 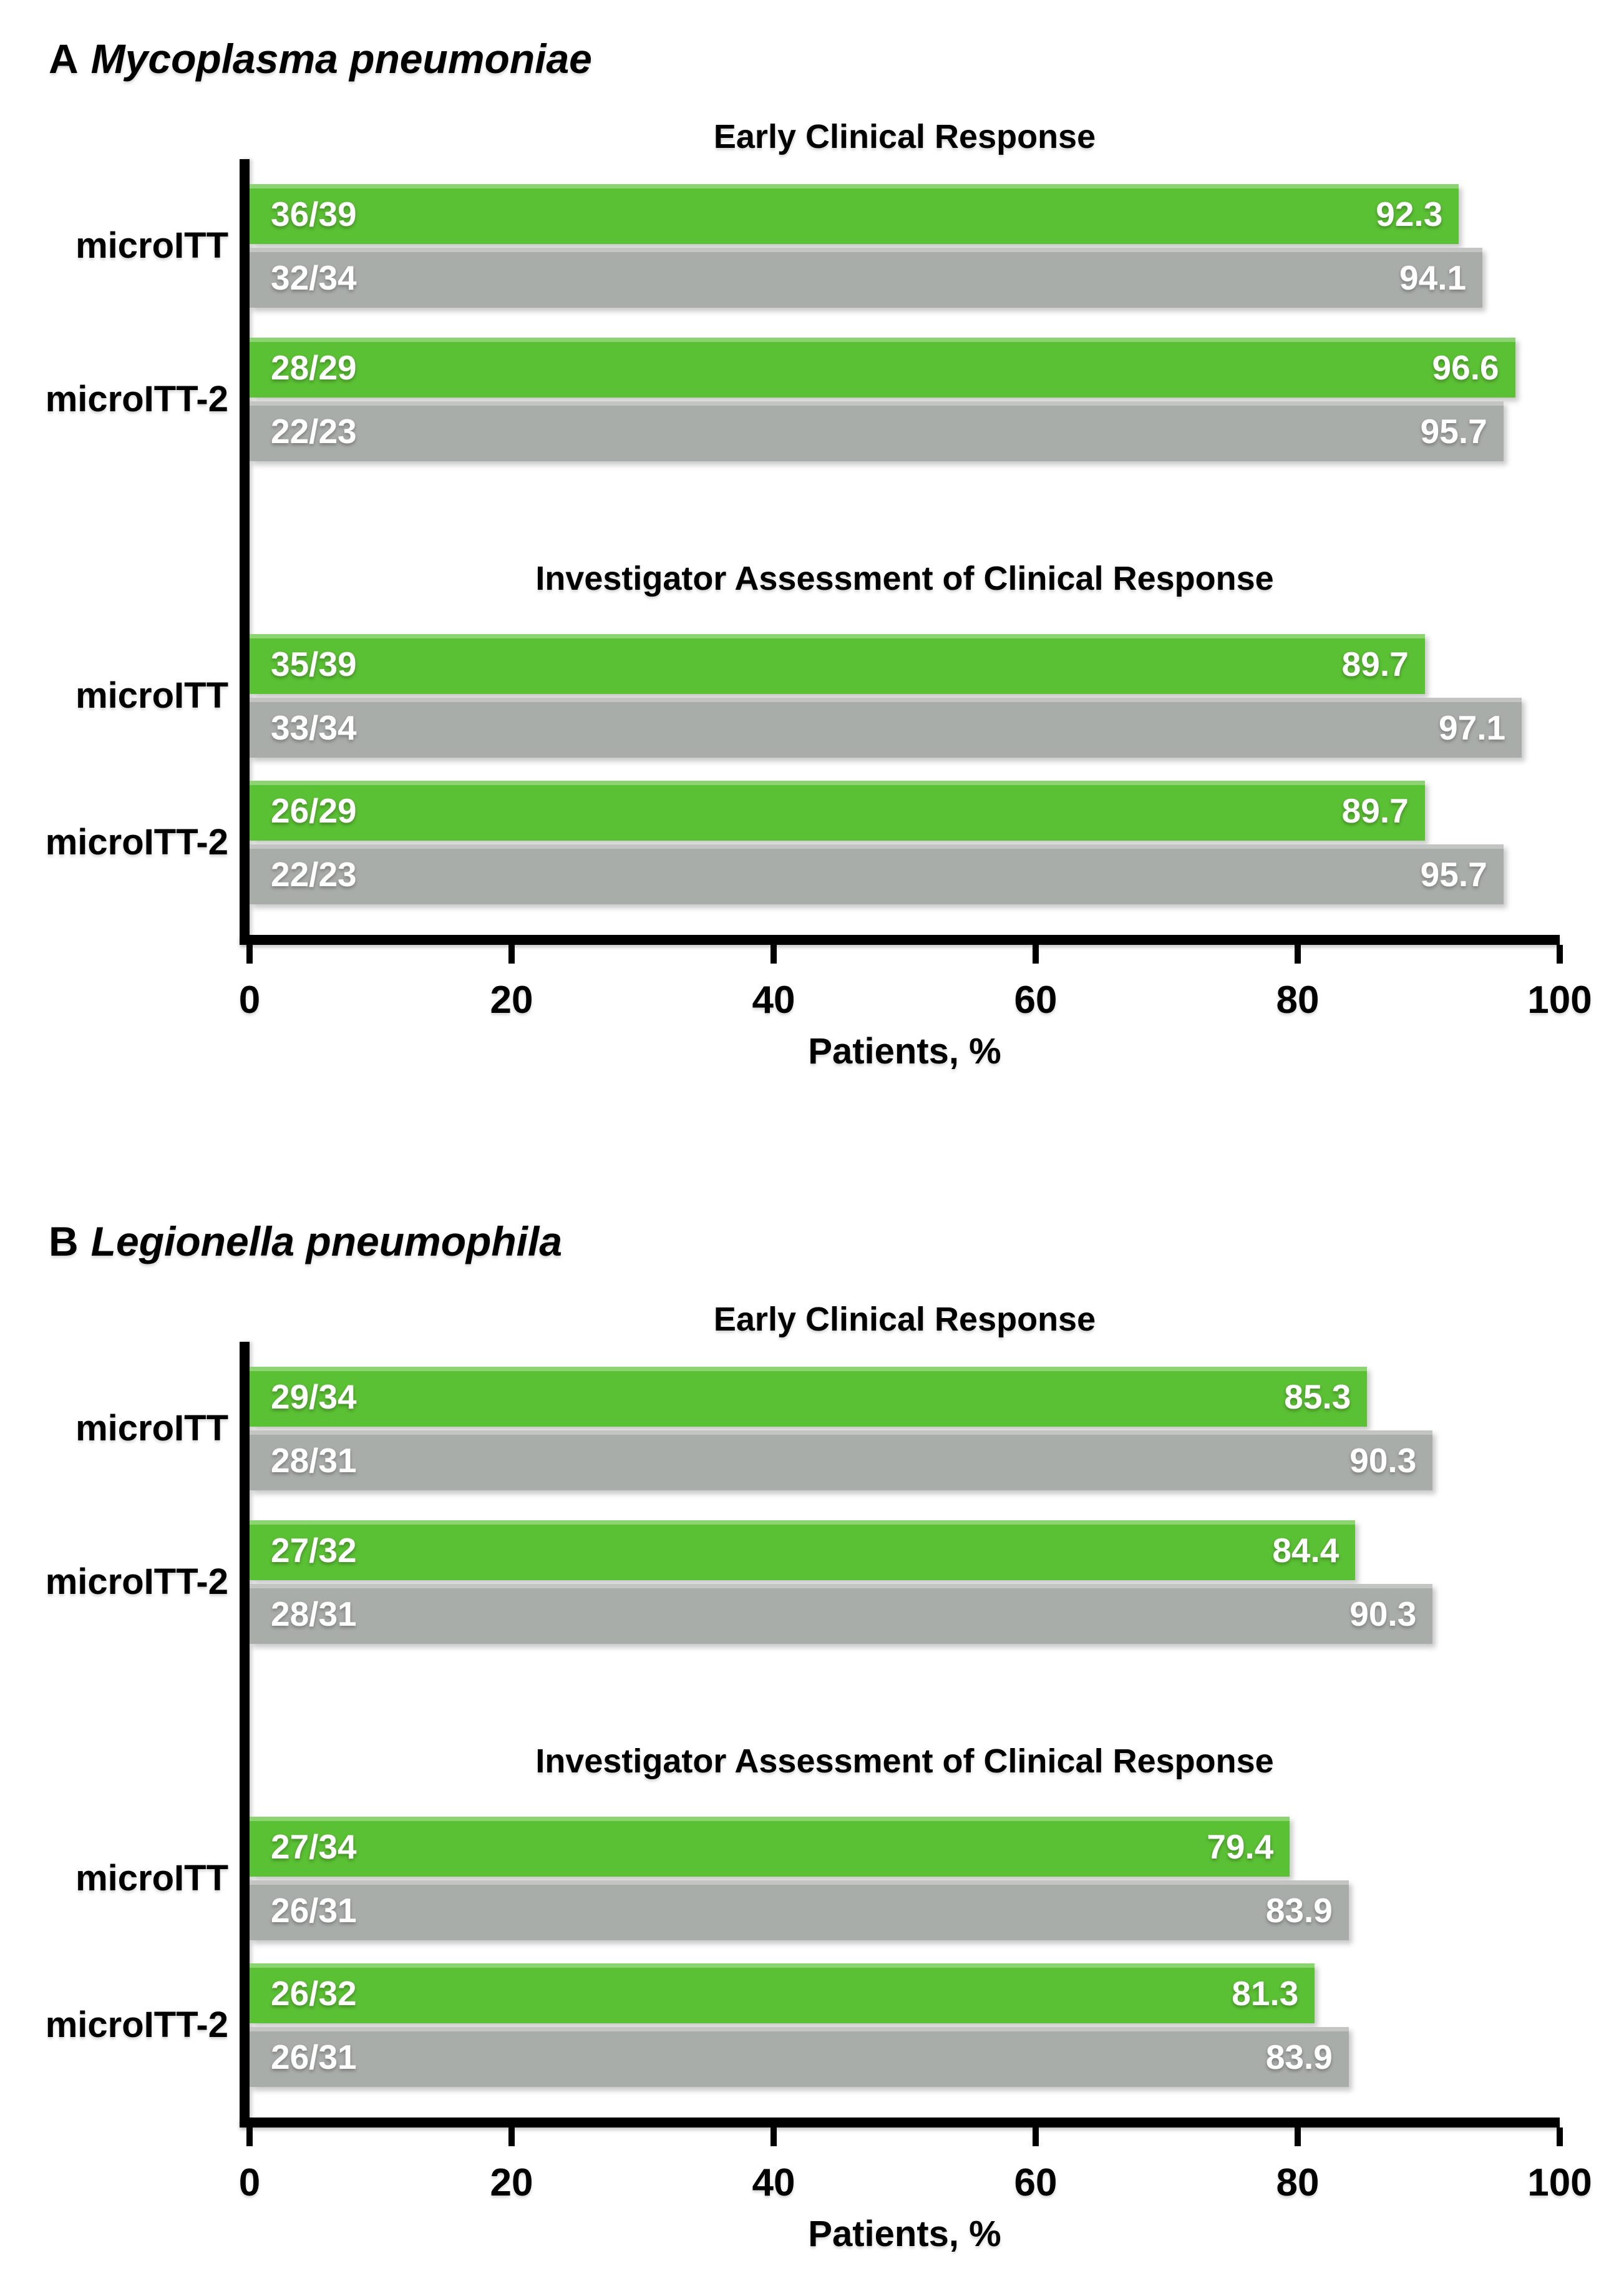 What do you see at coordinates (1409, 214) in the screenshot?
I see `bar-value-label: 92.3` at bounding box center [1409, 214].